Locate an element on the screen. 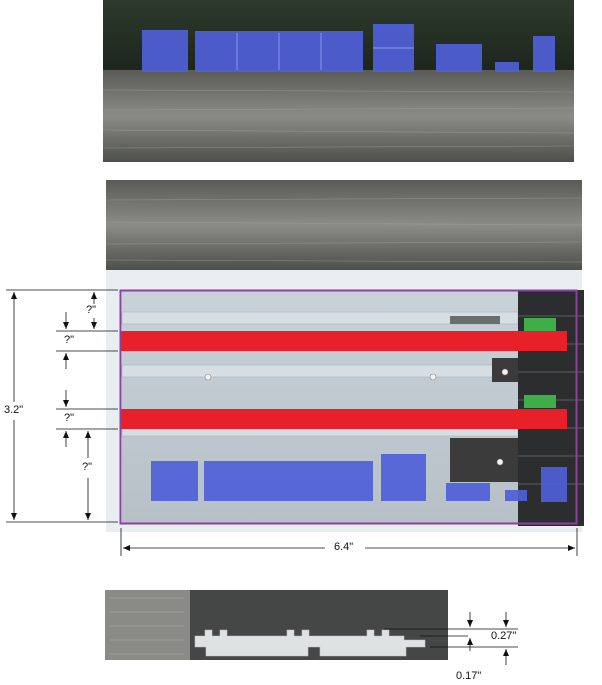  bracket-plate is located at coordinates (484, 460).